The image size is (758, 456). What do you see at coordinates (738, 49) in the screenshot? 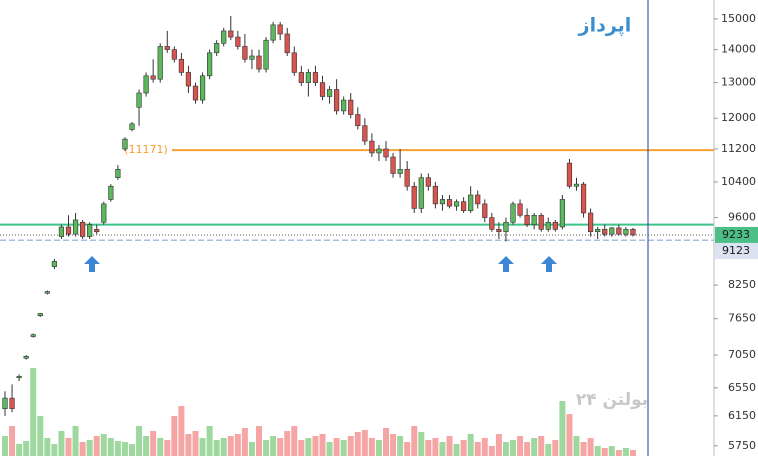
I see `y-tick-label: 14000` at bounding box center [738, 49].